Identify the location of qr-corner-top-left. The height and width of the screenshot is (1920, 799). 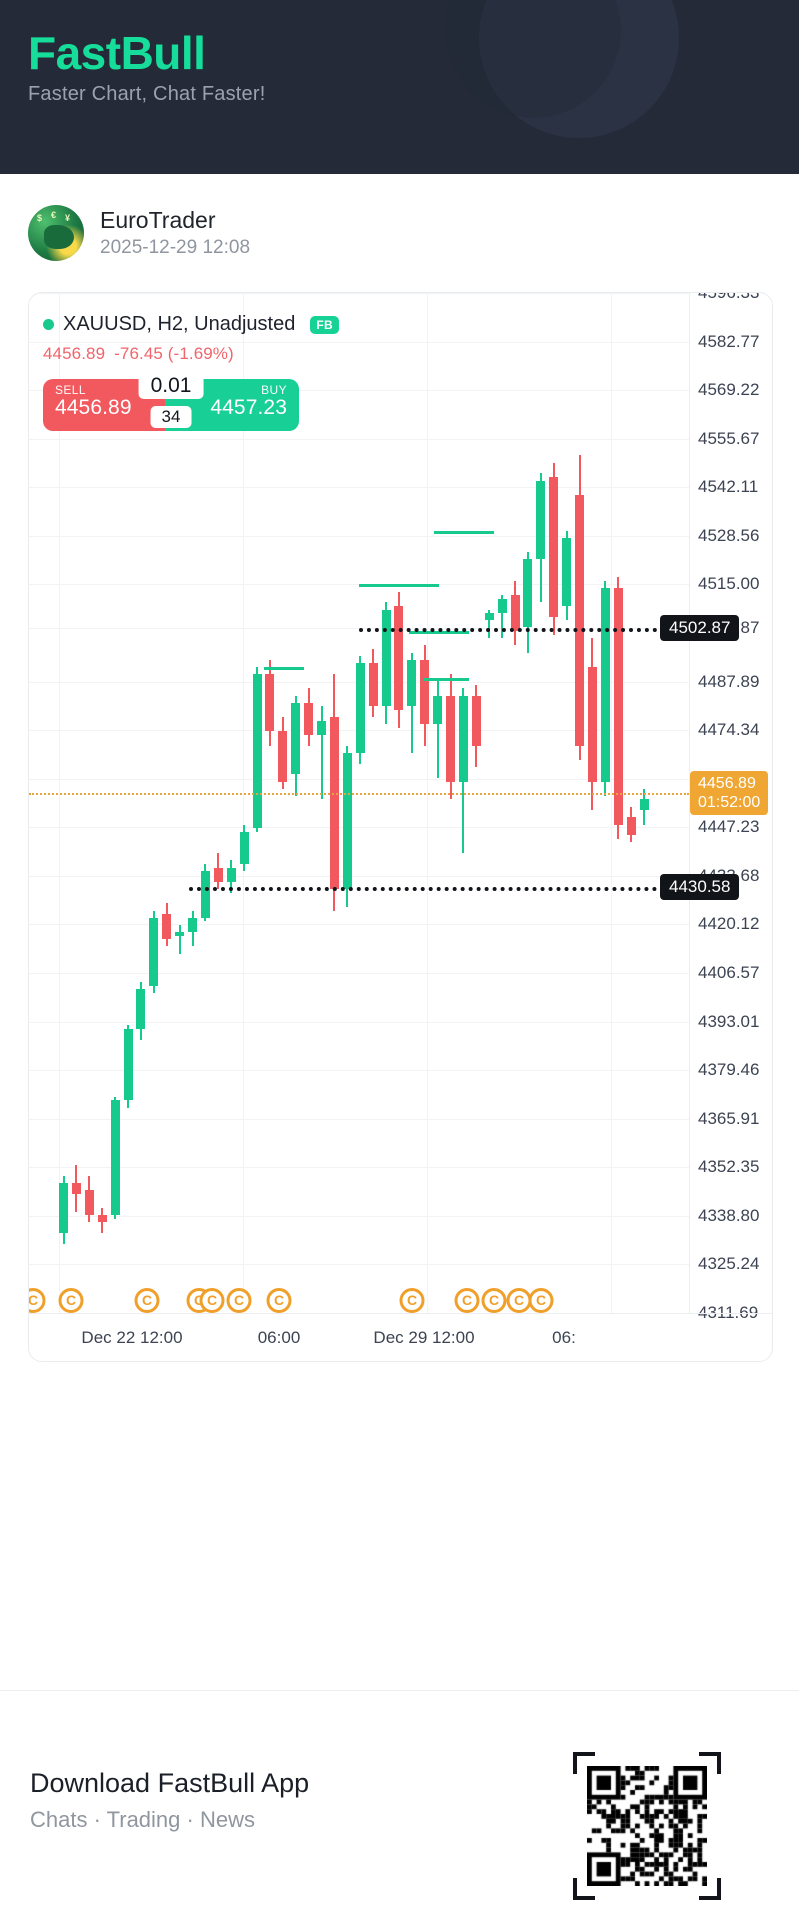
(584, 1763).